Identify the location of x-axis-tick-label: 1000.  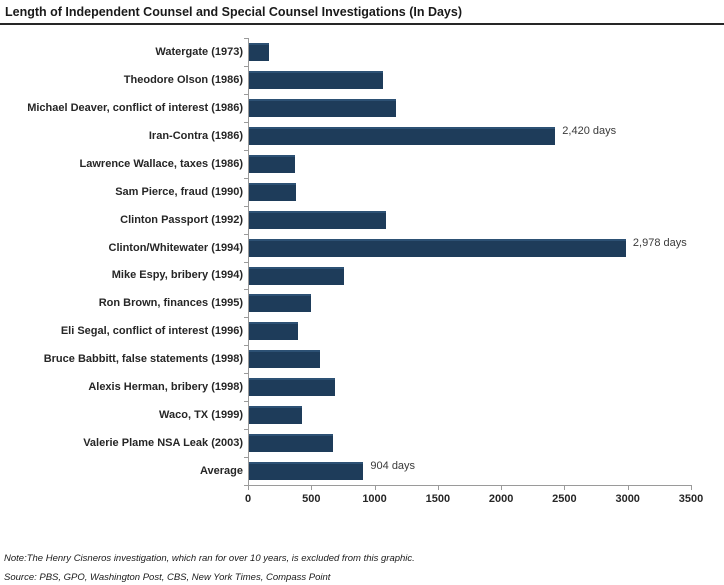
(374, 499).